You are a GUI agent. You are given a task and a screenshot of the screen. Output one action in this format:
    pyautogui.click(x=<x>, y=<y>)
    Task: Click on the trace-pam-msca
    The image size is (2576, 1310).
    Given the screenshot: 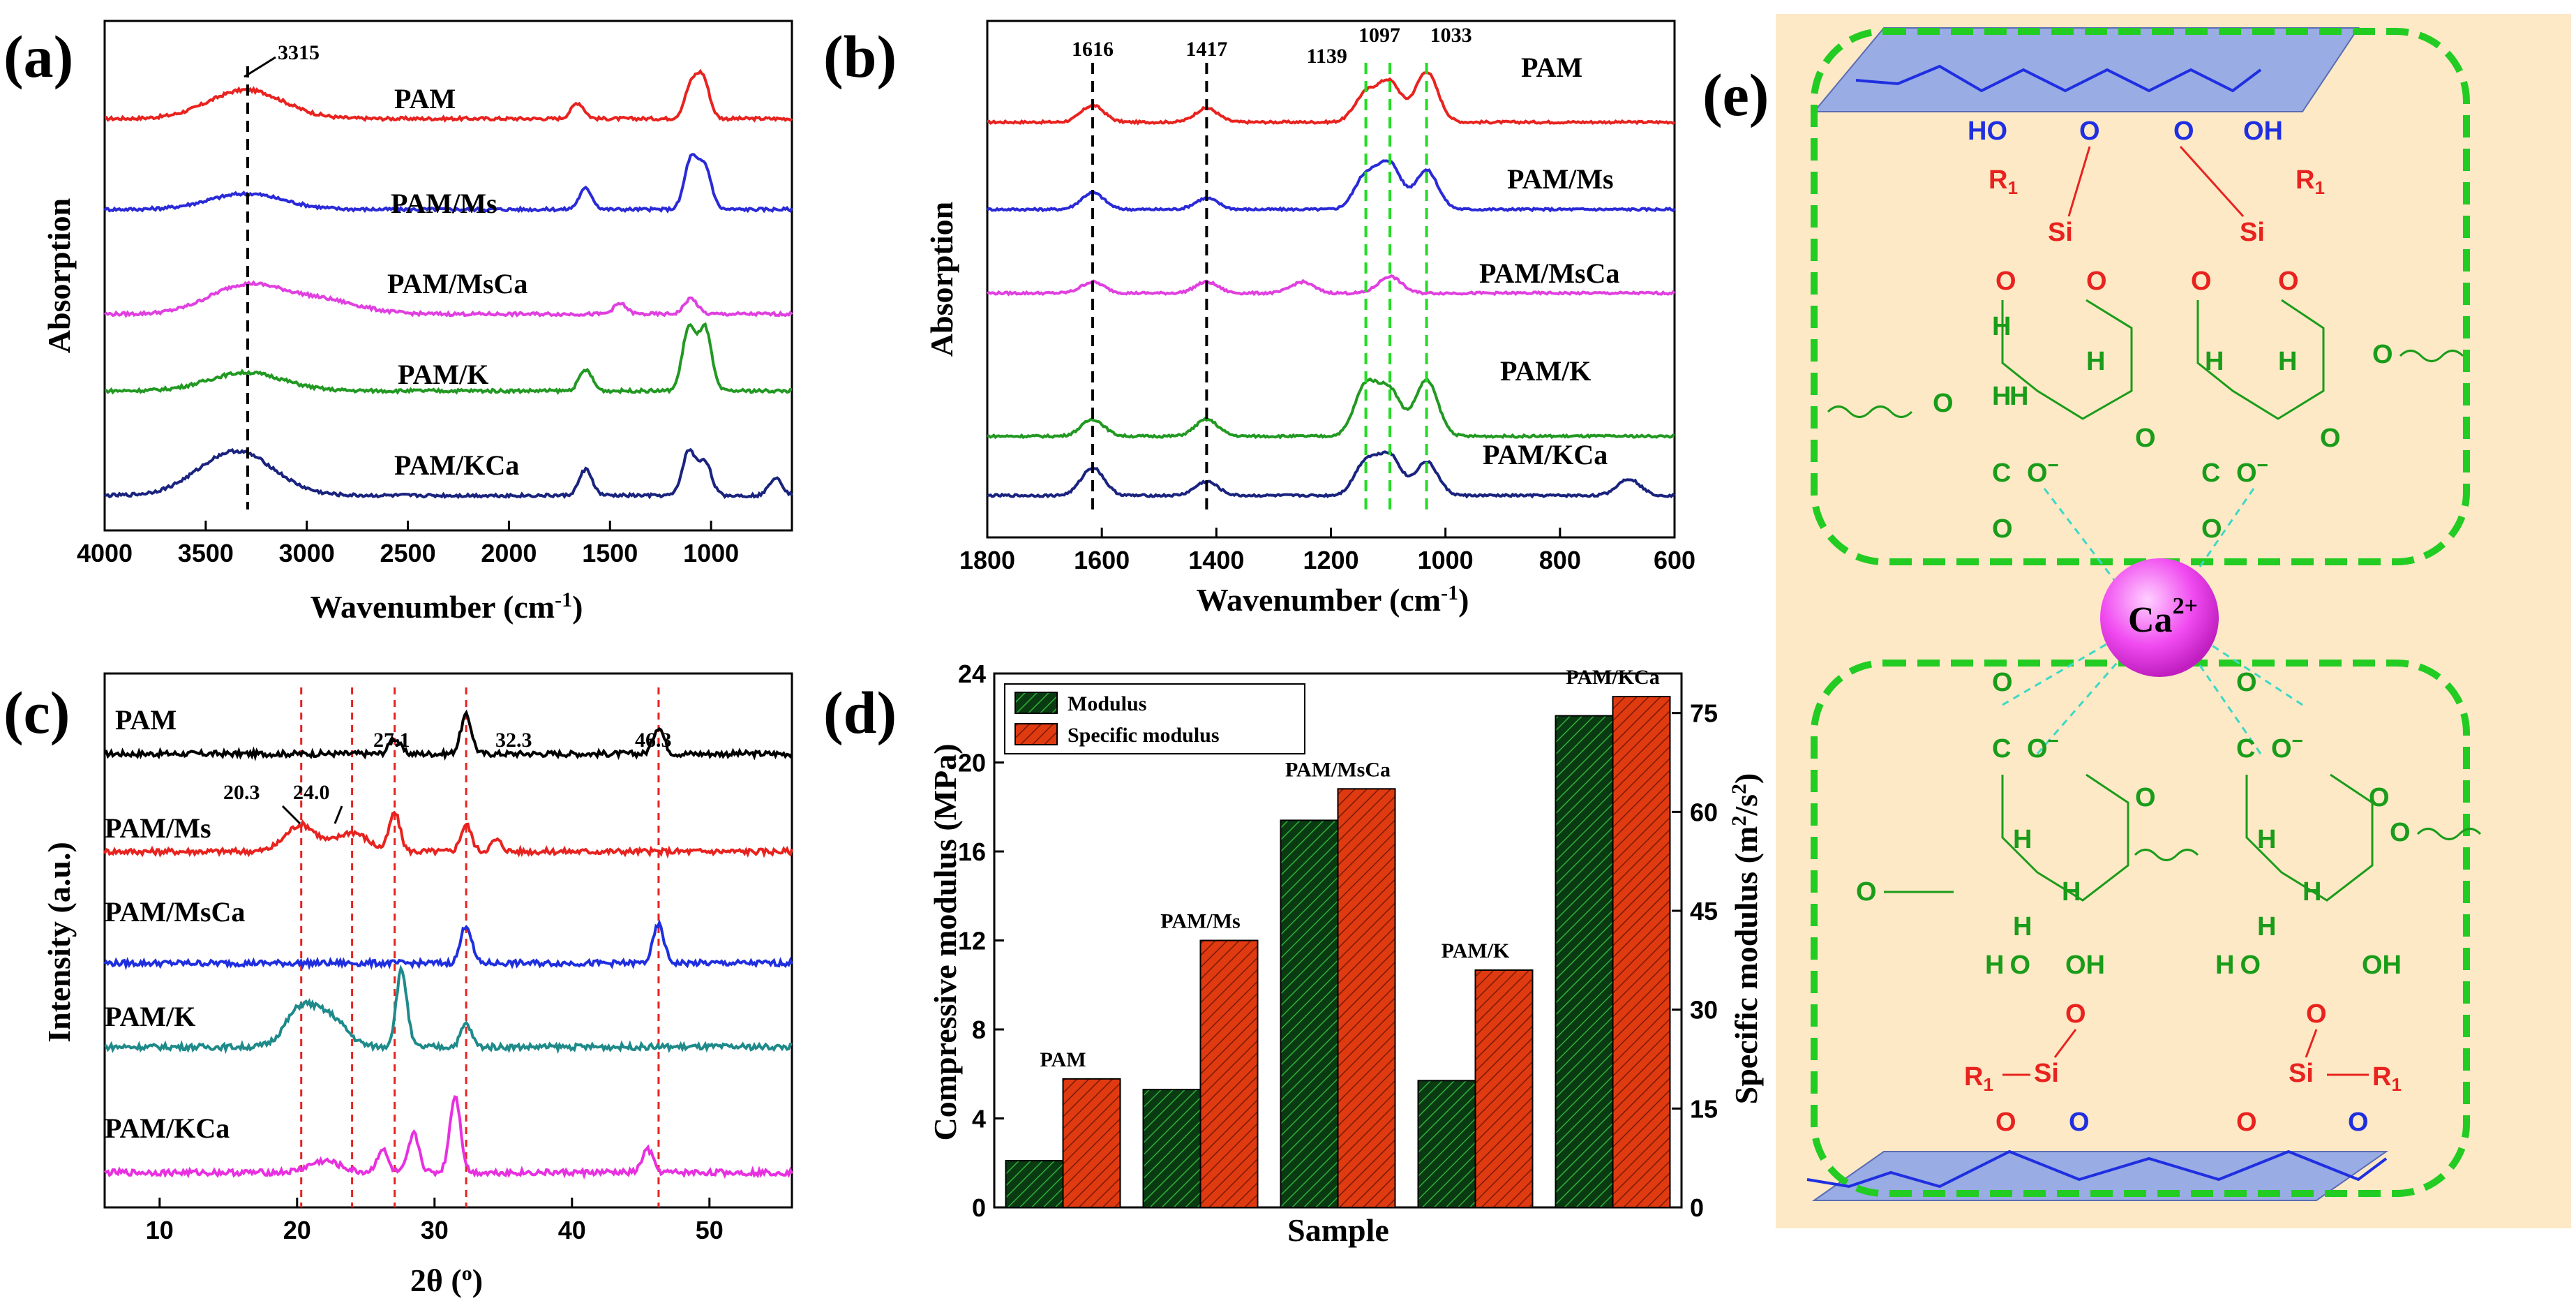 What is the action you would take?
    pyautogui.click(x=448, y=944)
    